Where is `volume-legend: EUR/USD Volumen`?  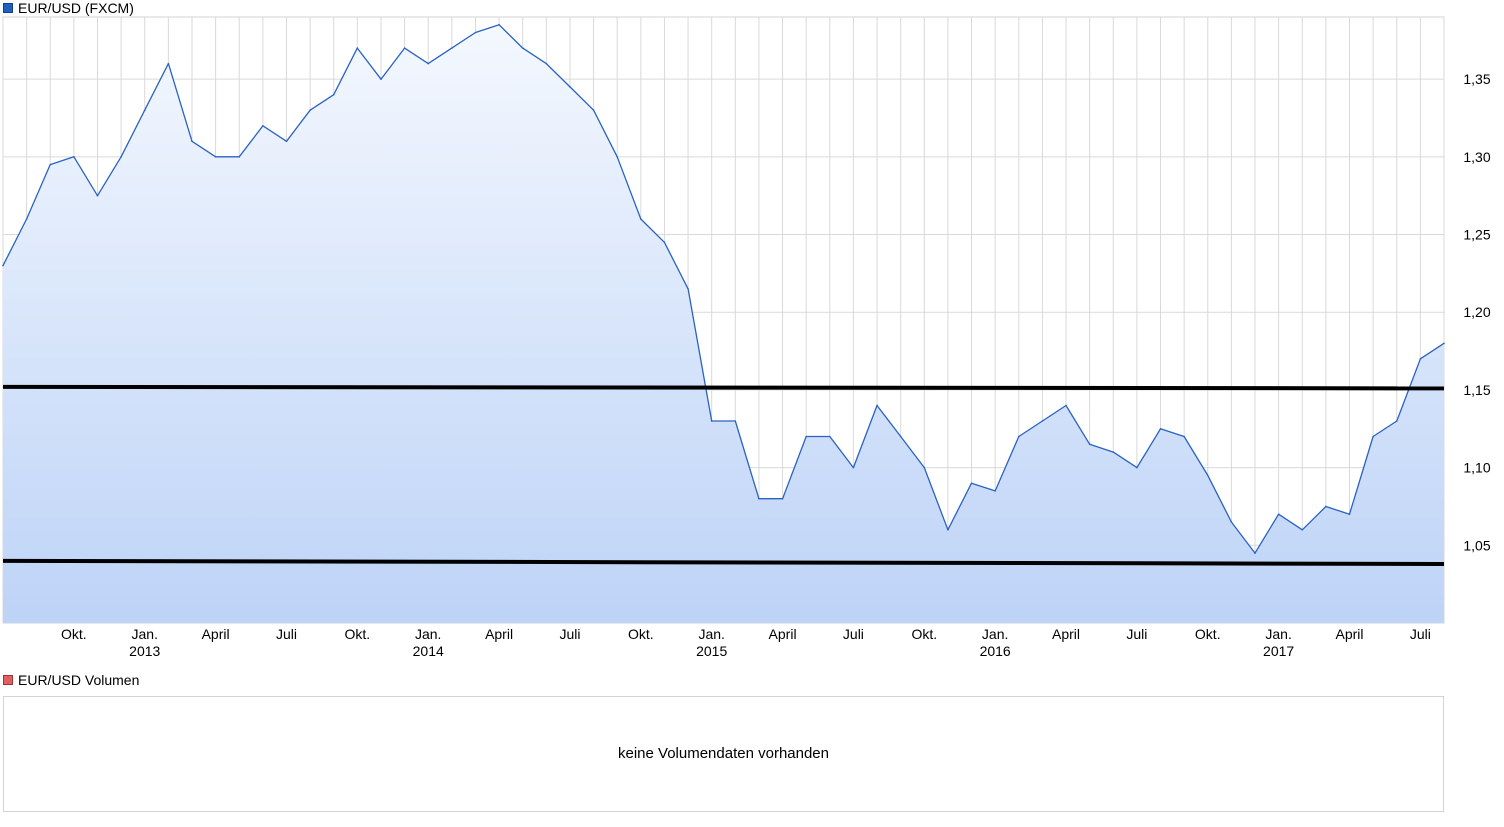 volume-legend: EUR/USD Volumen is located at coordinates (71, 680).